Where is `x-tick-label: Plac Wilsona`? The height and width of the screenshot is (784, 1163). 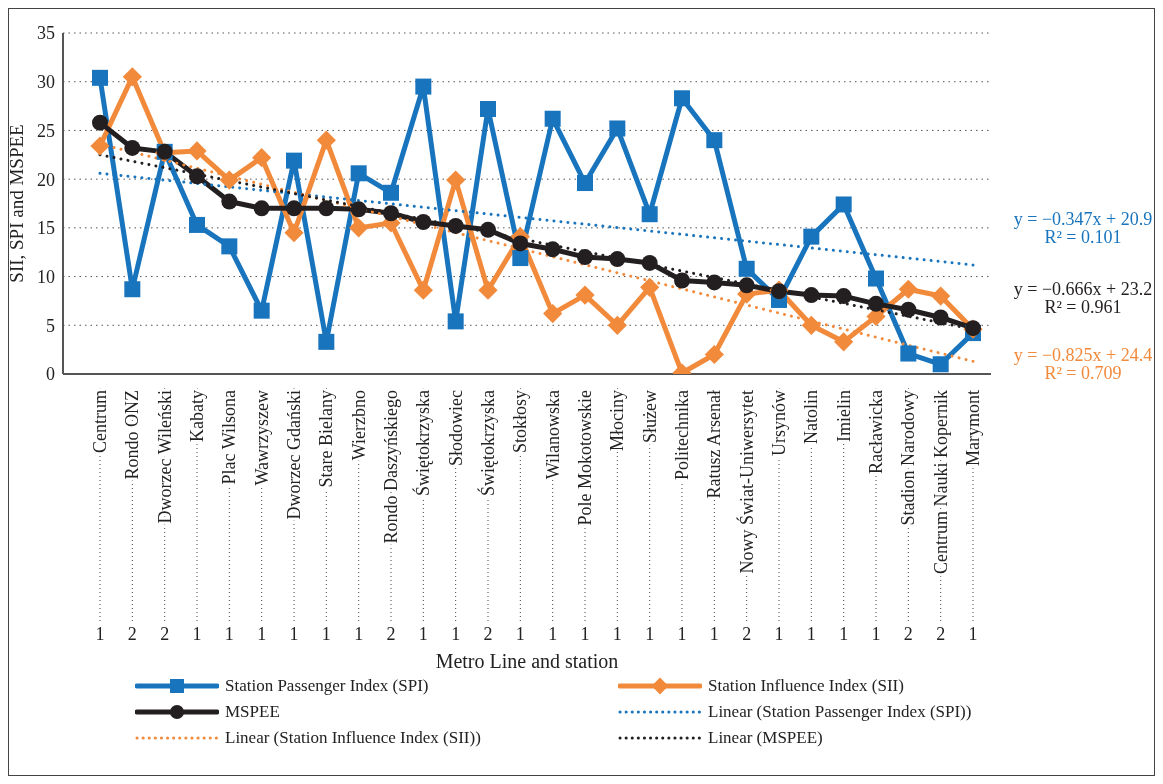 x-tick-label: Plac Wilsona is located at coordinates (229, 437).